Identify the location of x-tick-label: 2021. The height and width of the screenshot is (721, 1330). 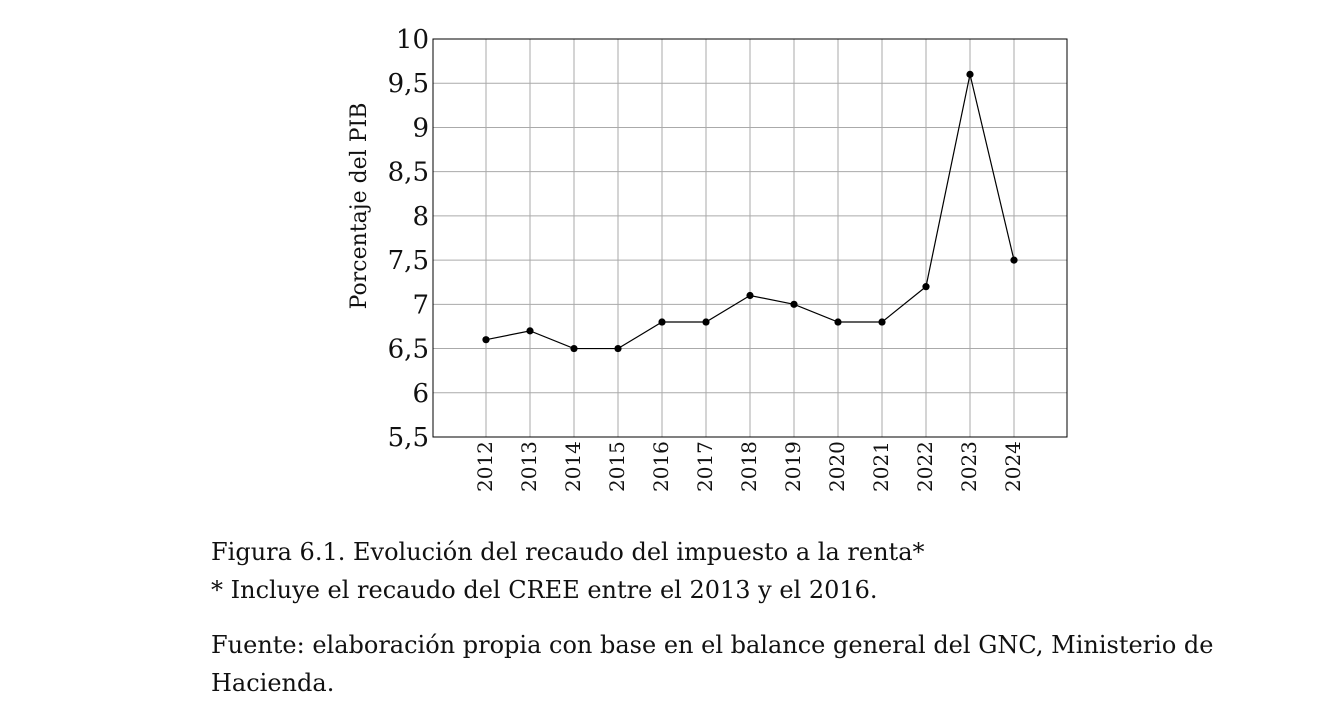
(881, 466).